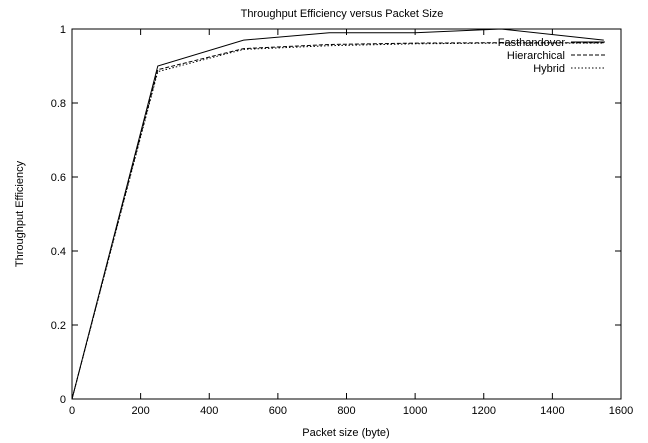  What do you see at coordinates (63, 30) in the screenshot?
I see `y-tick-label: 1` at bounding box center [63, 30].